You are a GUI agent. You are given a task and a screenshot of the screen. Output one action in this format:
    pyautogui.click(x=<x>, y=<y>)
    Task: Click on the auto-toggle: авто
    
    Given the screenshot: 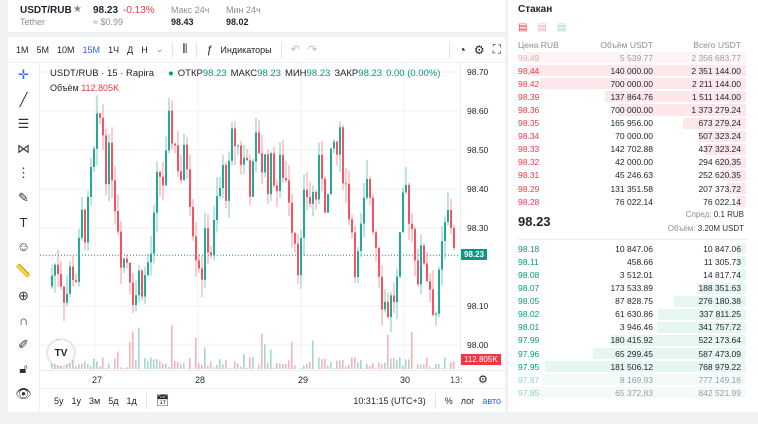 What is the action you would take?
    pyautogui.click(x=491, y=400)
    